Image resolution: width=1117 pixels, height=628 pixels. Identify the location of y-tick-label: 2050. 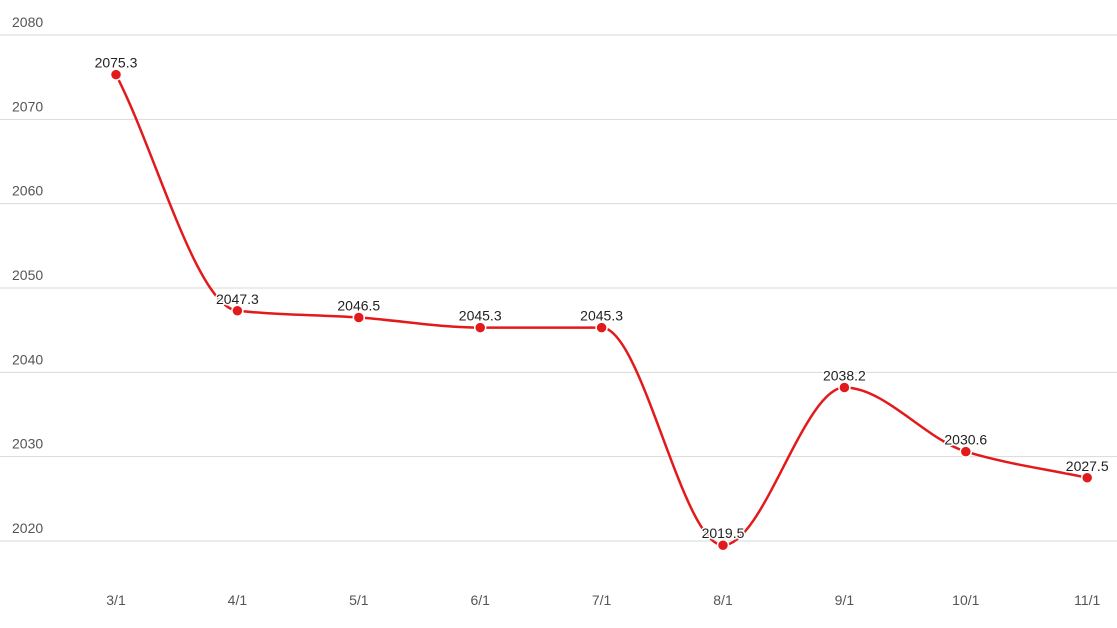
(27, 275).